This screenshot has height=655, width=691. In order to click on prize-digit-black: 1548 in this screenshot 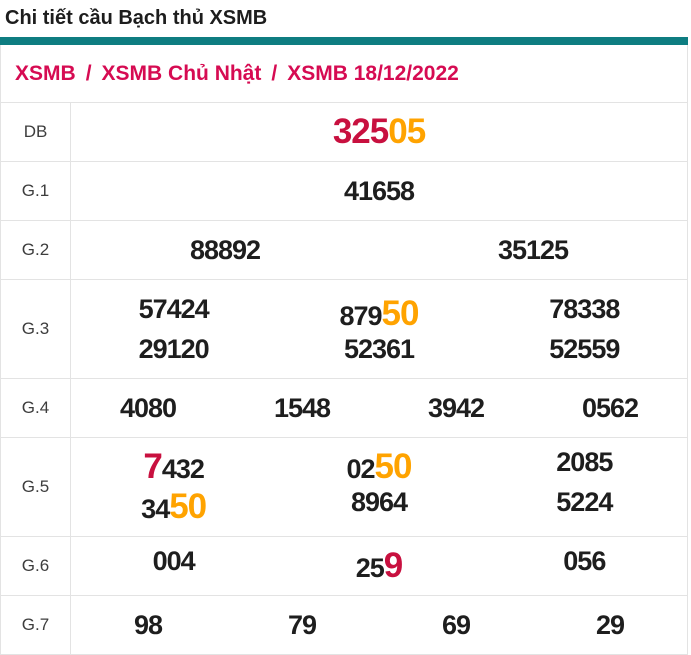, I will do `click(302, 407)`.